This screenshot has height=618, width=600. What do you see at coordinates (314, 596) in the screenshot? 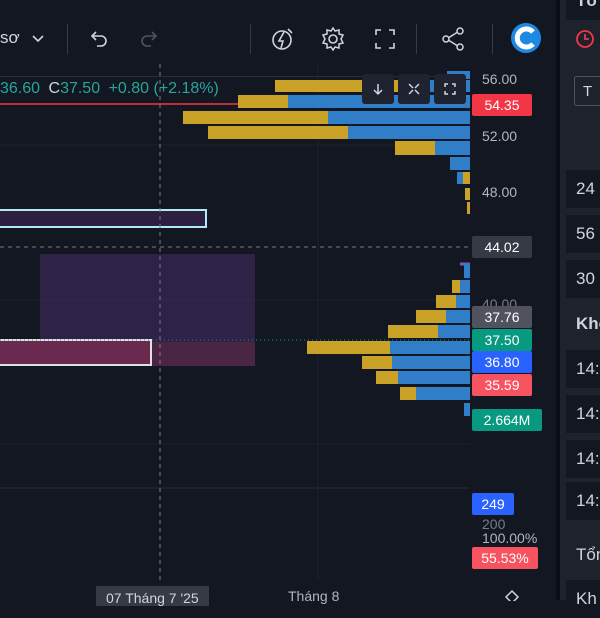
I see `month-label: Tháng 8` at bounding box center [314, 596].